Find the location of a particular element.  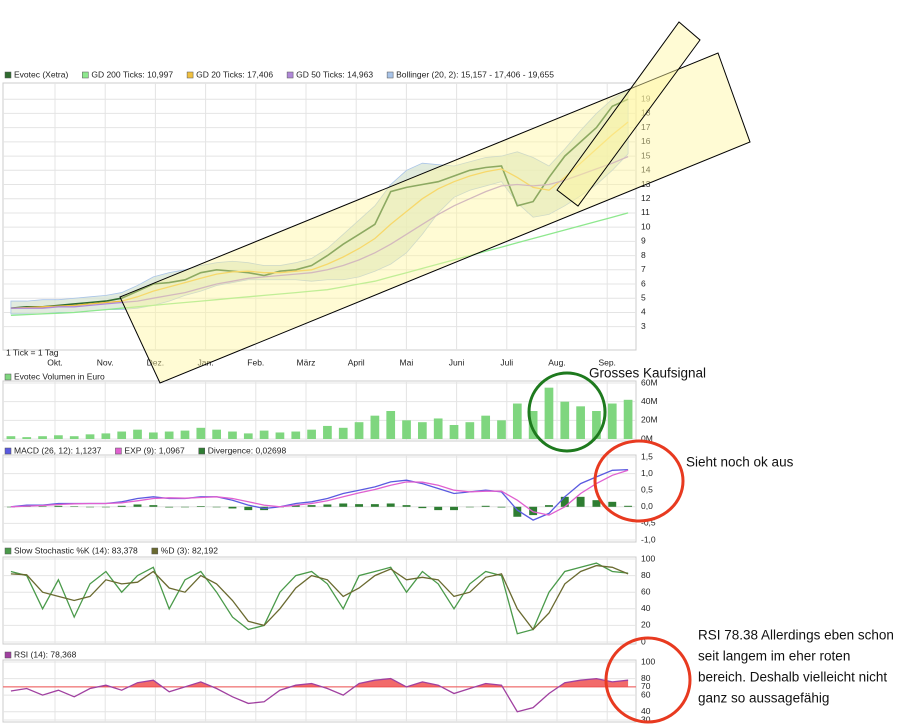

legend-label: Divergence: 0,02698 is located at coordinates (247, 450).